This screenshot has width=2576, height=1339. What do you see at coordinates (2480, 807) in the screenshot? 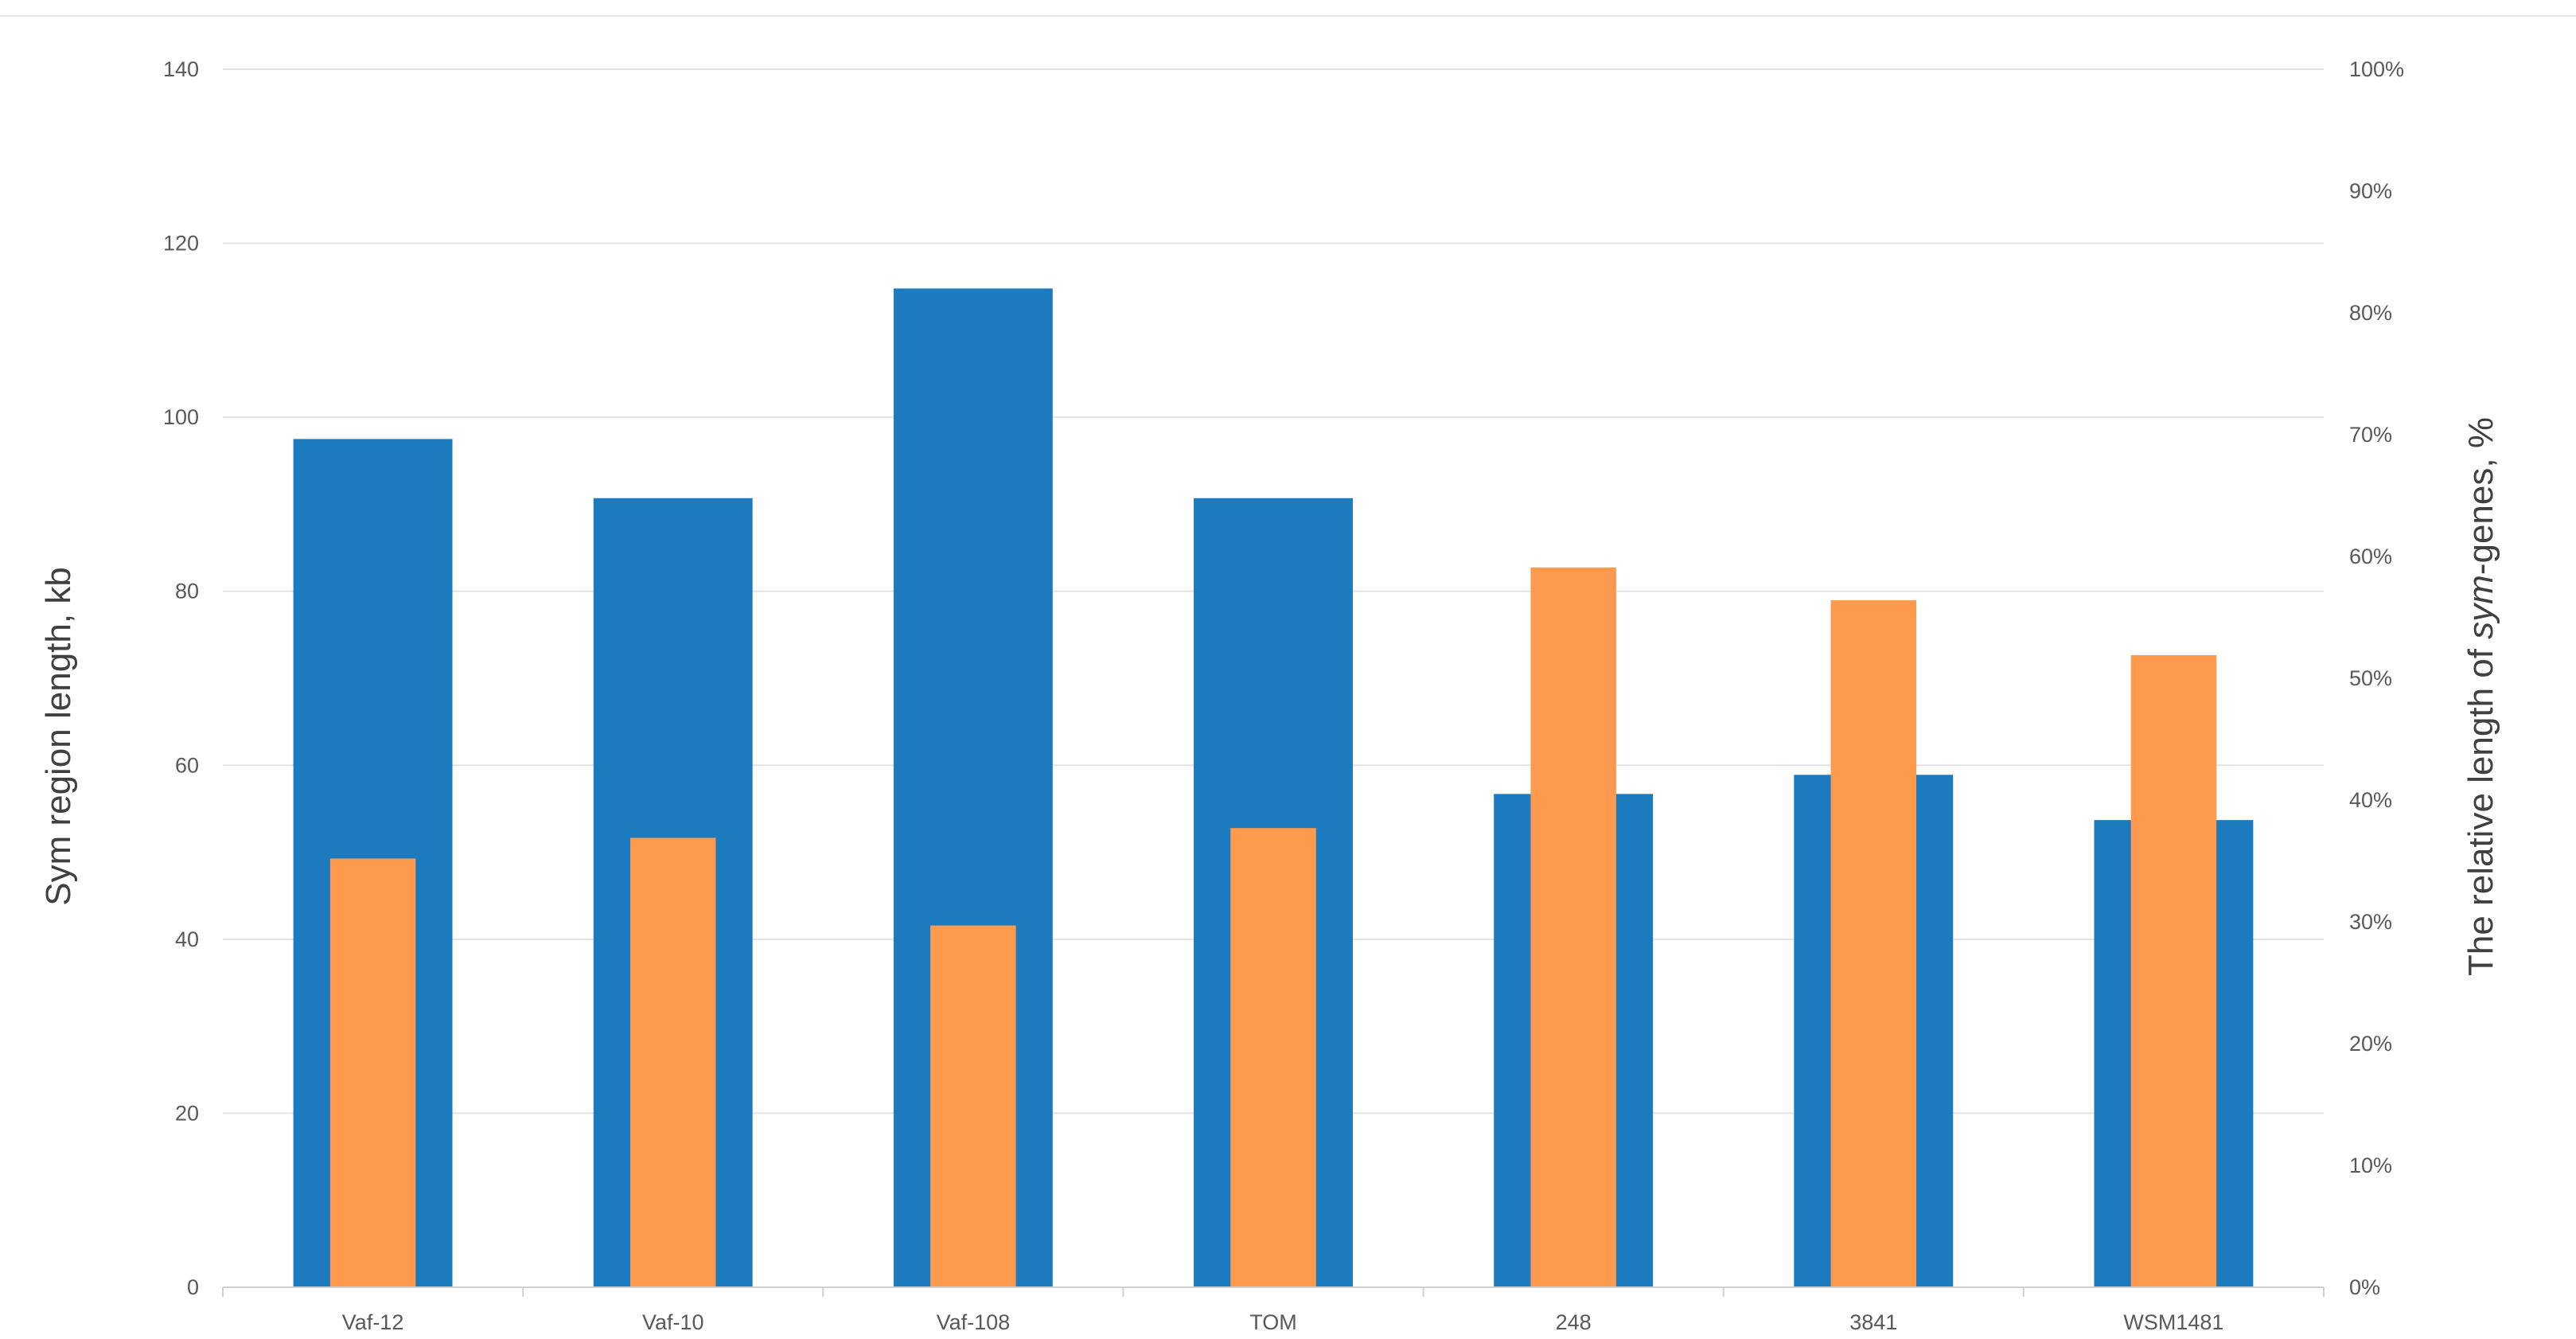
I see `y2-axis-title-prefix: The relative length of` at bounding box center [2480, 807].